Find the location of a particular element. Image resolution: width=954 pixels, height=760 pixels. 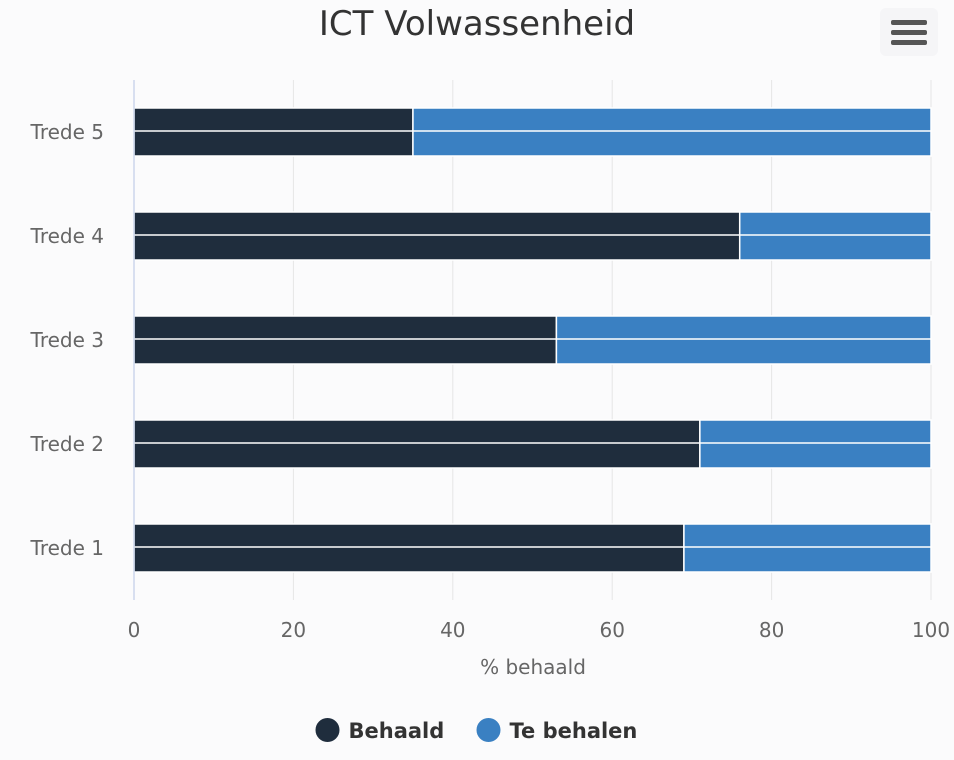

x-tick-label: 0 is located at coordinates (134, 630).